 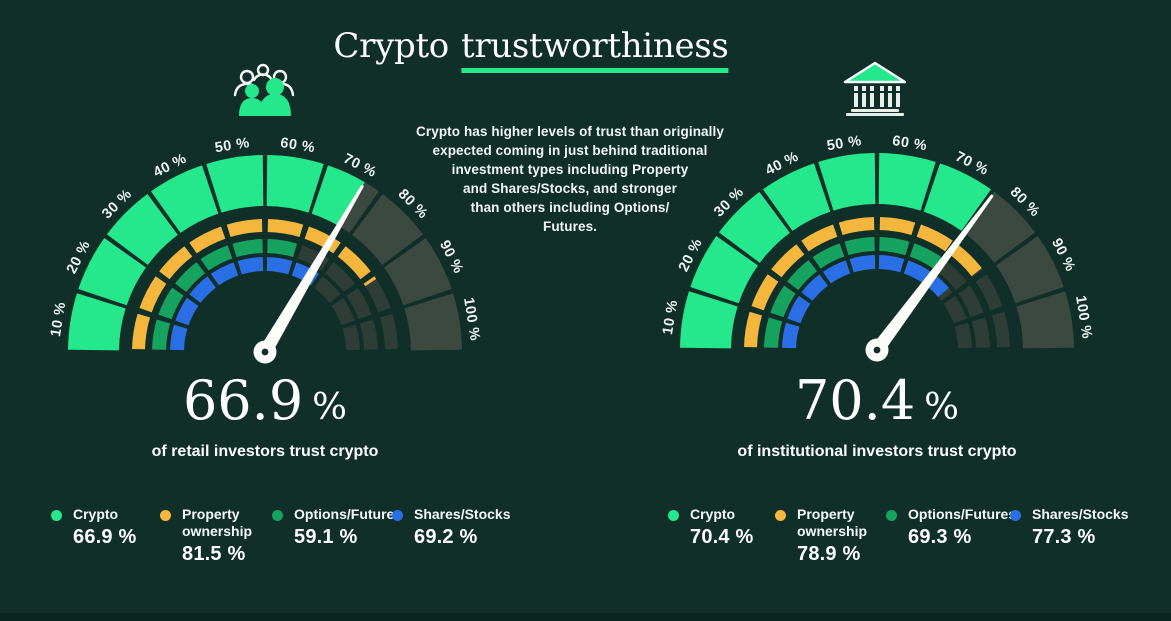 I want to click on legend-value: 59.1 %, so click(x=326, y=537).